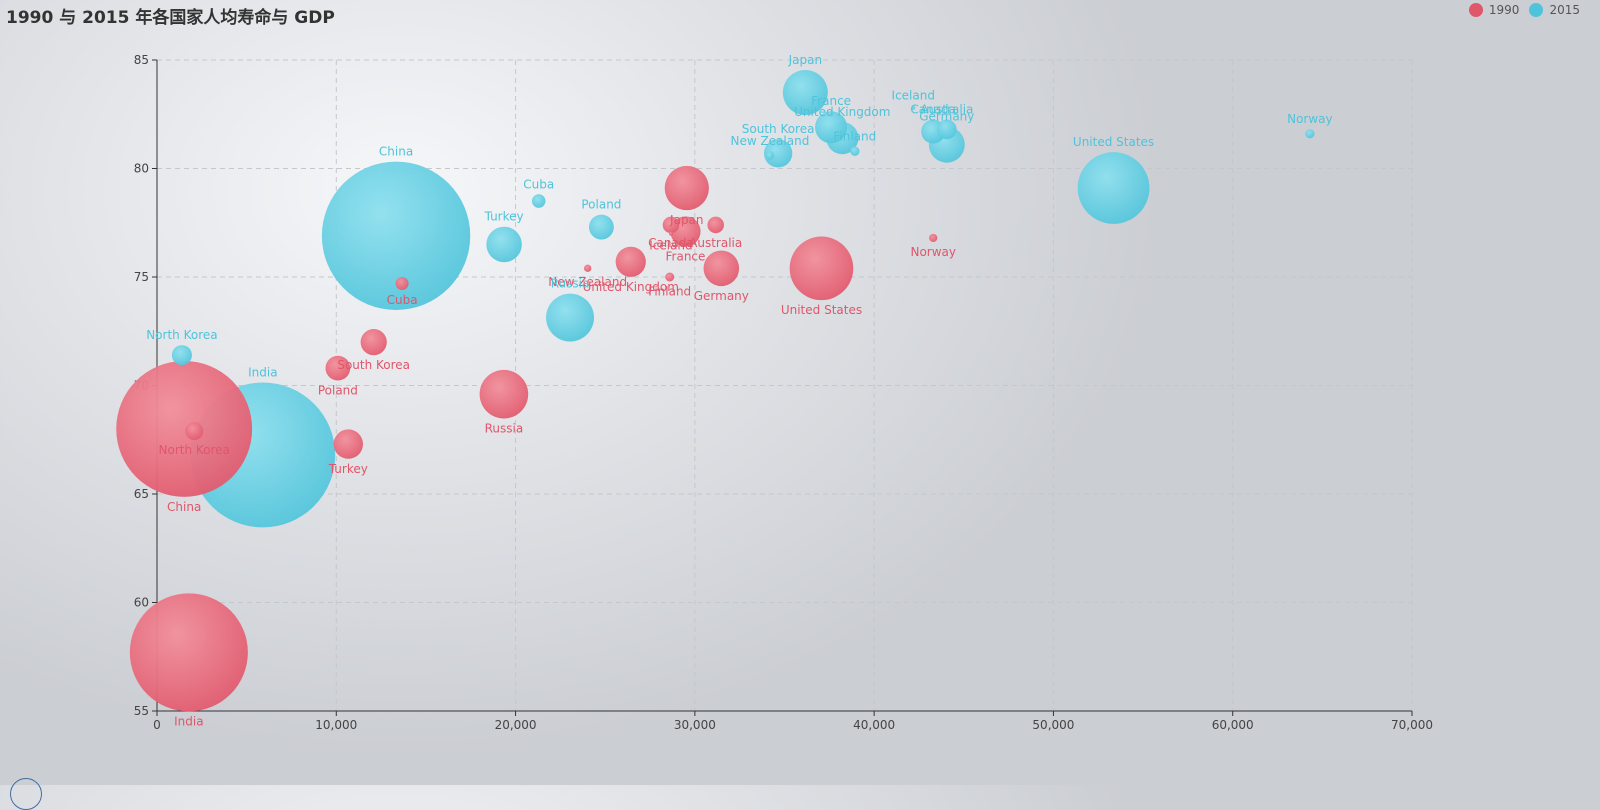 Image resolution: width=1600 pixels, height=810 pixels. Describe the element at coordinates (686, 188) in the screenshot. I see `bubble-1990-japan` at that location.